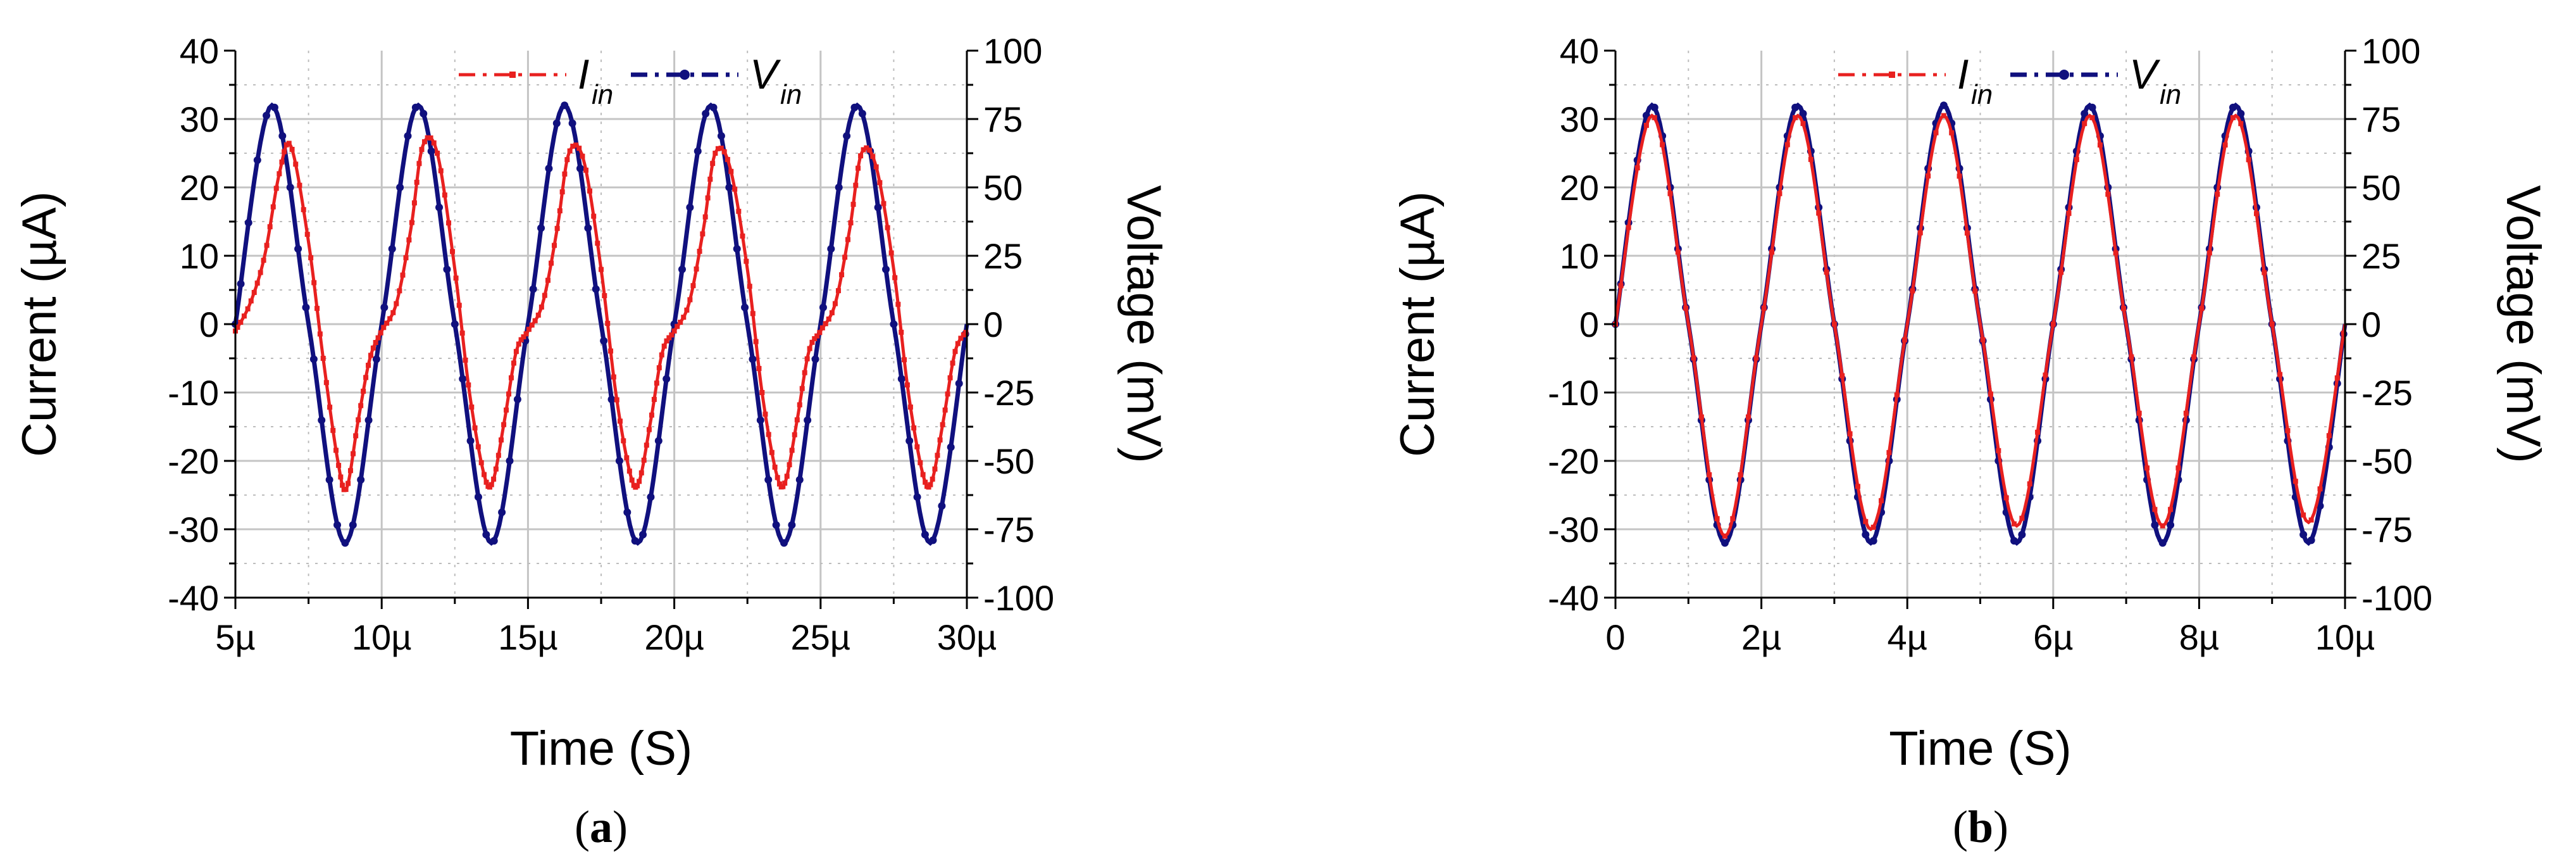  Describe the element at coordinates (620, 826) in the screenshot. I see `panel-label-close: )` at that location.